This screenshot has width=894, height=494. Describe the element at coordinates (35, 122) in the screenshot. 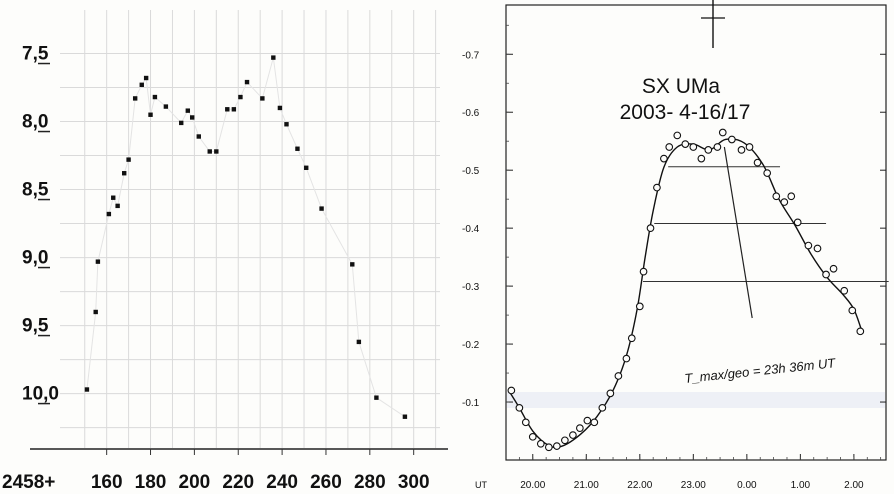

I see `y-tick-label: 8,0` at that location.